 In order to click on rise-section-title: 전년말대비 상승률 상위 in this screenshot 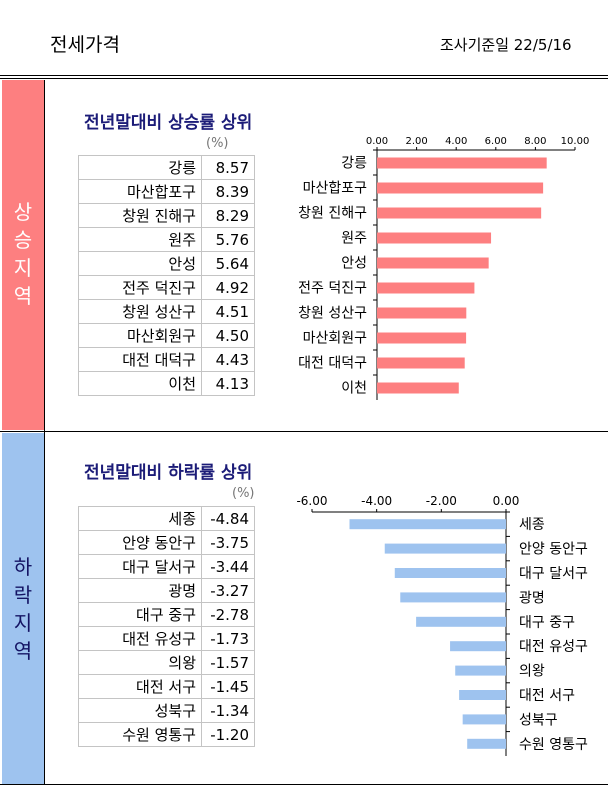, I will do `click(168, 123)`.